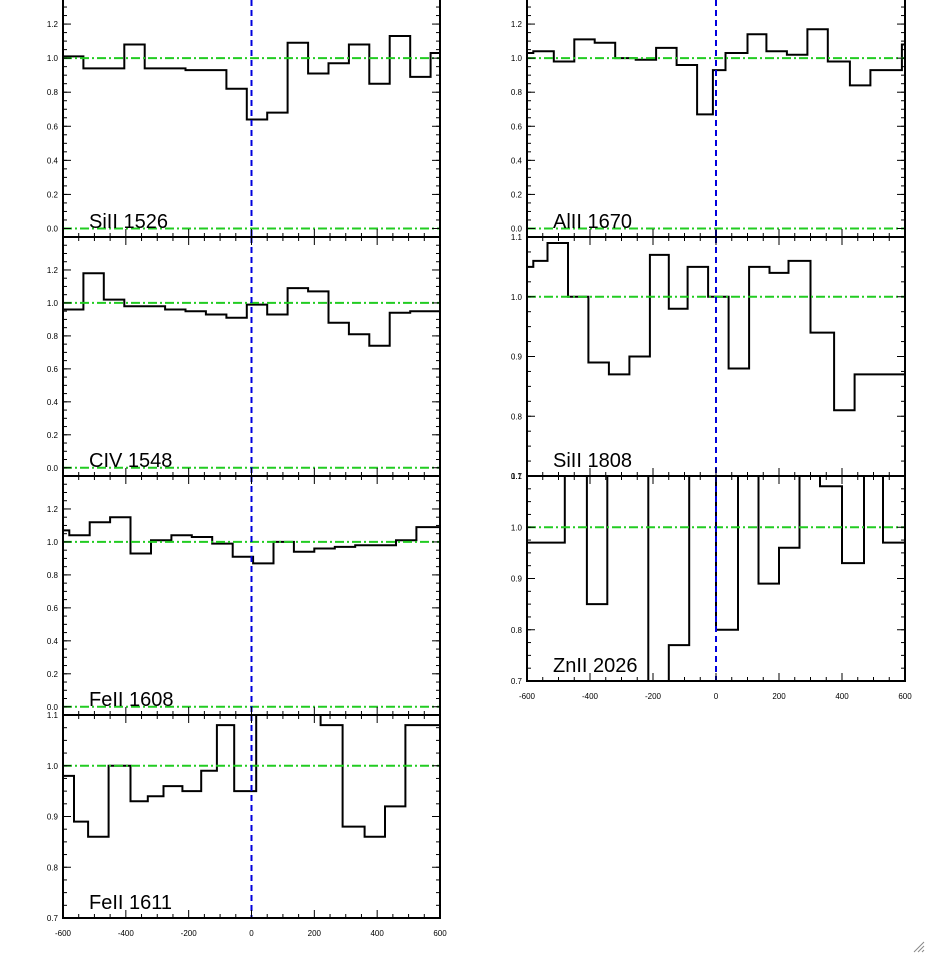 The image size is (927, 955). What do you see at coordinates (708, 119) in the screenshot?
I see `panel-4: 0.0 0.2 0.4 0.6 0.8 1.0 1.2 AlII 1670` at bounding box center [708, 119].